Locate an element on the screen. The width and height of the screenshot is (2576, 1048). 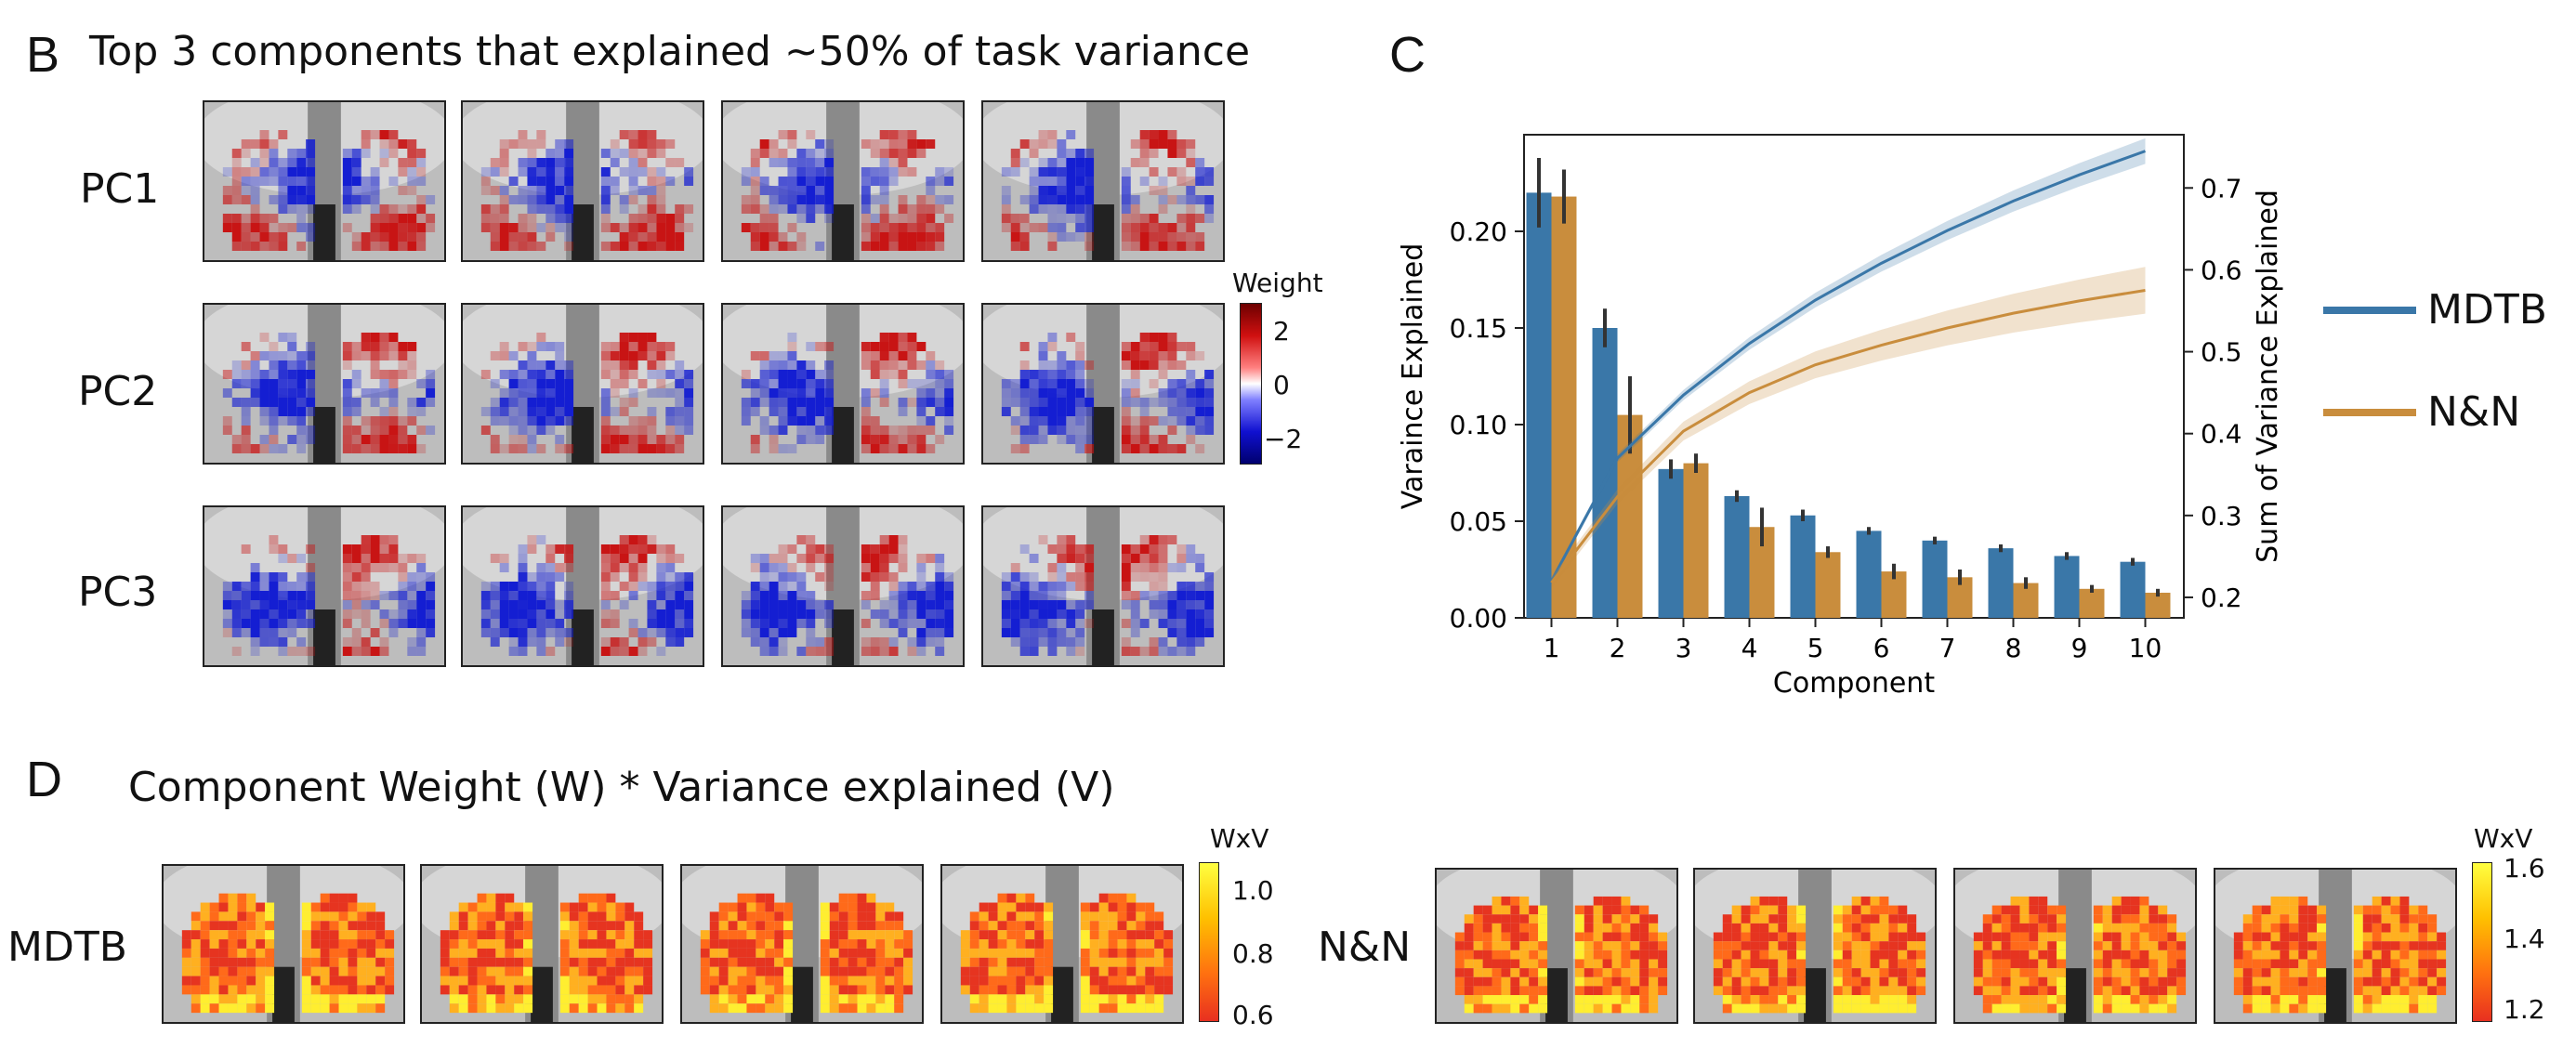
y2-tick-label: 0.4 is located at coordinates (2221, 434).